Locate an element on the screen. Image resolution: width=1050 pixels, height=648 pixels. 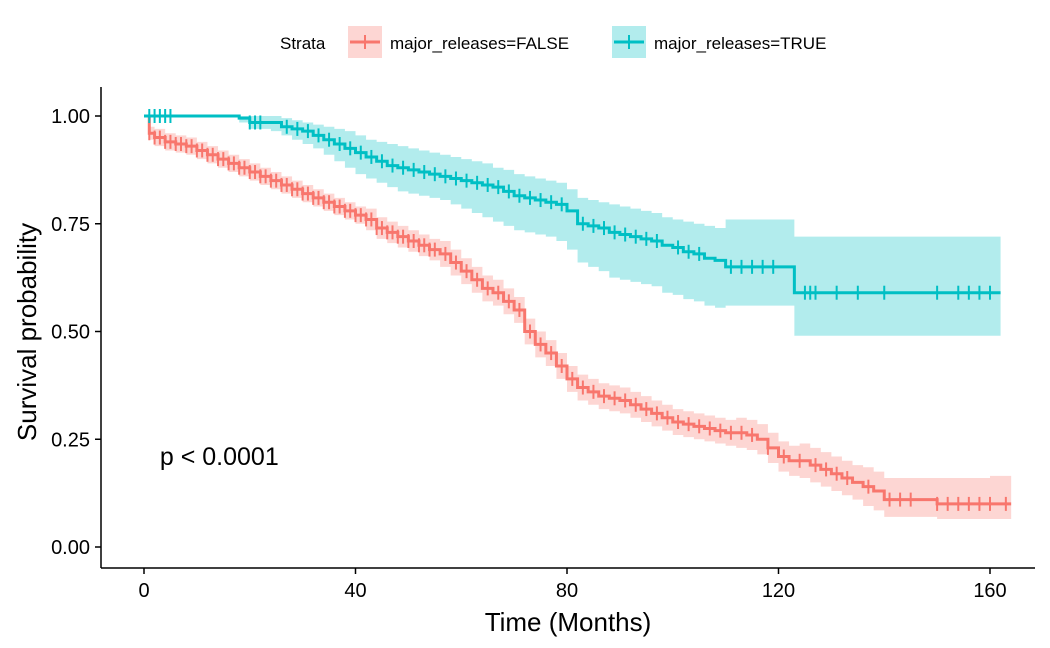
legend-item-major-releases-true: major_releases=TRUE is located at coordinates (719, 42).